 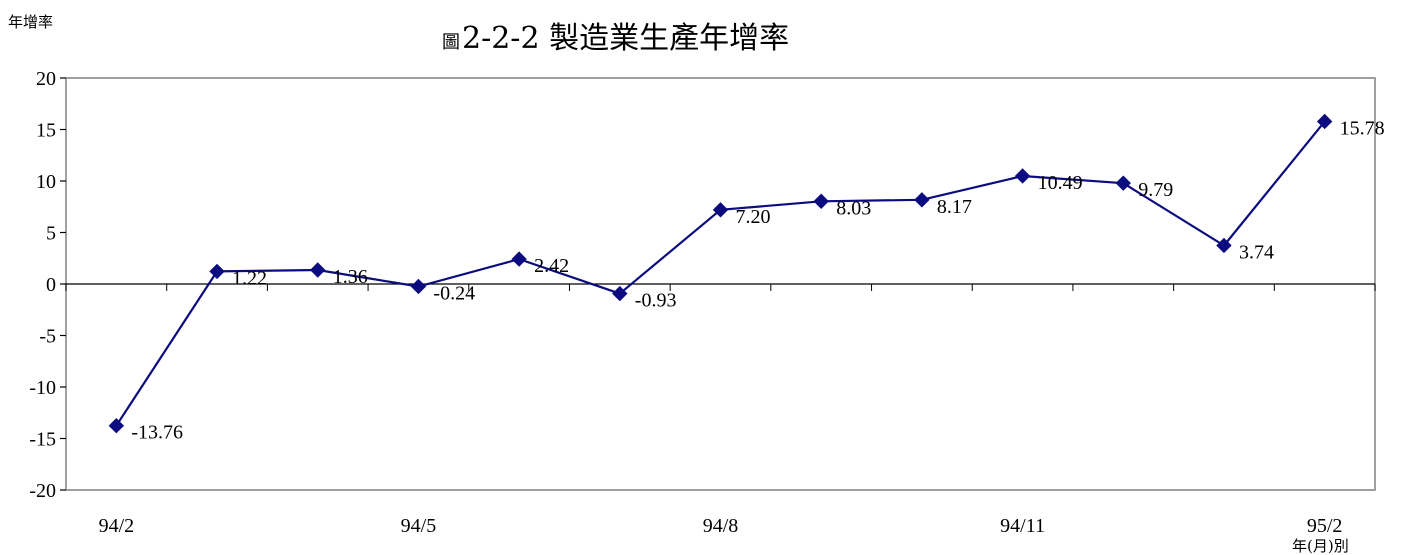 I want to click on data-label: 7.20, so click(x=753, y=217).